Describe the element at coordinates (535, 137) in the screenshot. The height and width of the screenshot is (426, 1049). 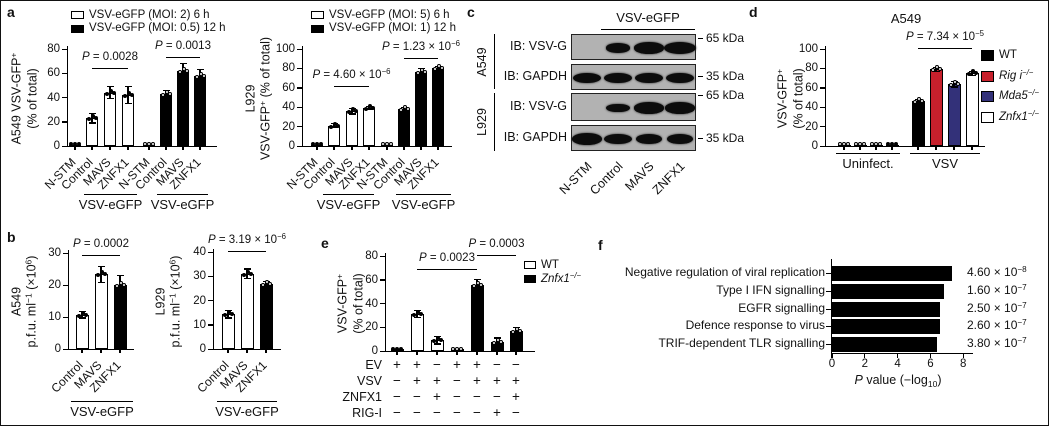
I see `antibody-label: IB: GAPDH` at that location.